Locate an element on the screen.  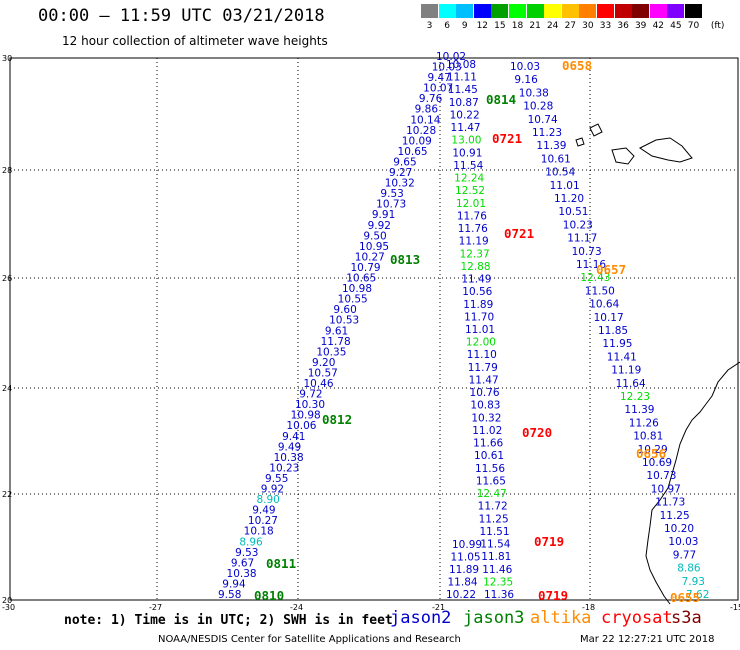
swh-label: 10.95 is located at coordinates (374, 247).